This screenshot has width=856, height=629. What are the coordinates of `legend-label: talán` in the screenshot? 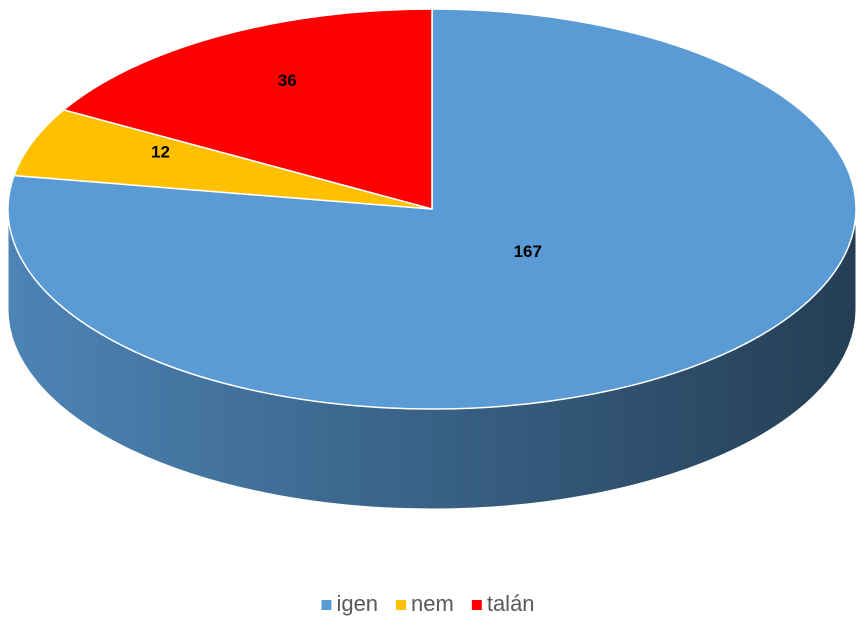 It's located at (511, 603).